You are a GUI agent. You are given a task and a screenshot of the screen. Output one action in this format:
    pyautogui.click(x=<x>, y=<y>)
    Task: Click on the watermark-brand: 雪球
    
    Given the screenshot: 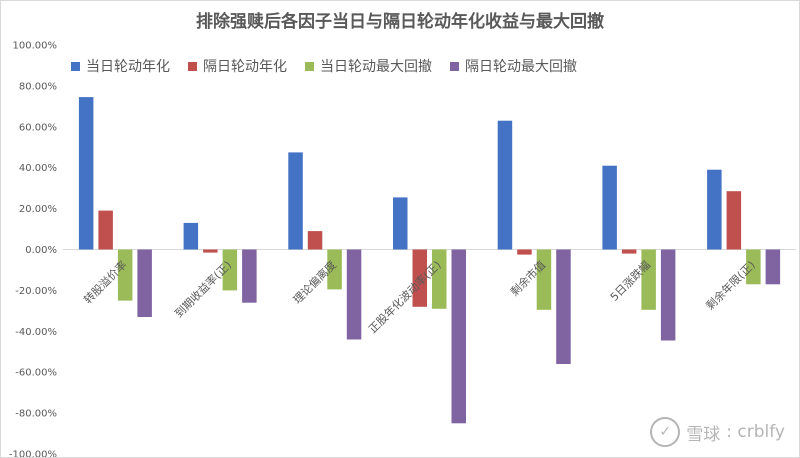 What is the action you would take?
    pyautogui.click(x=703, y=434)
    